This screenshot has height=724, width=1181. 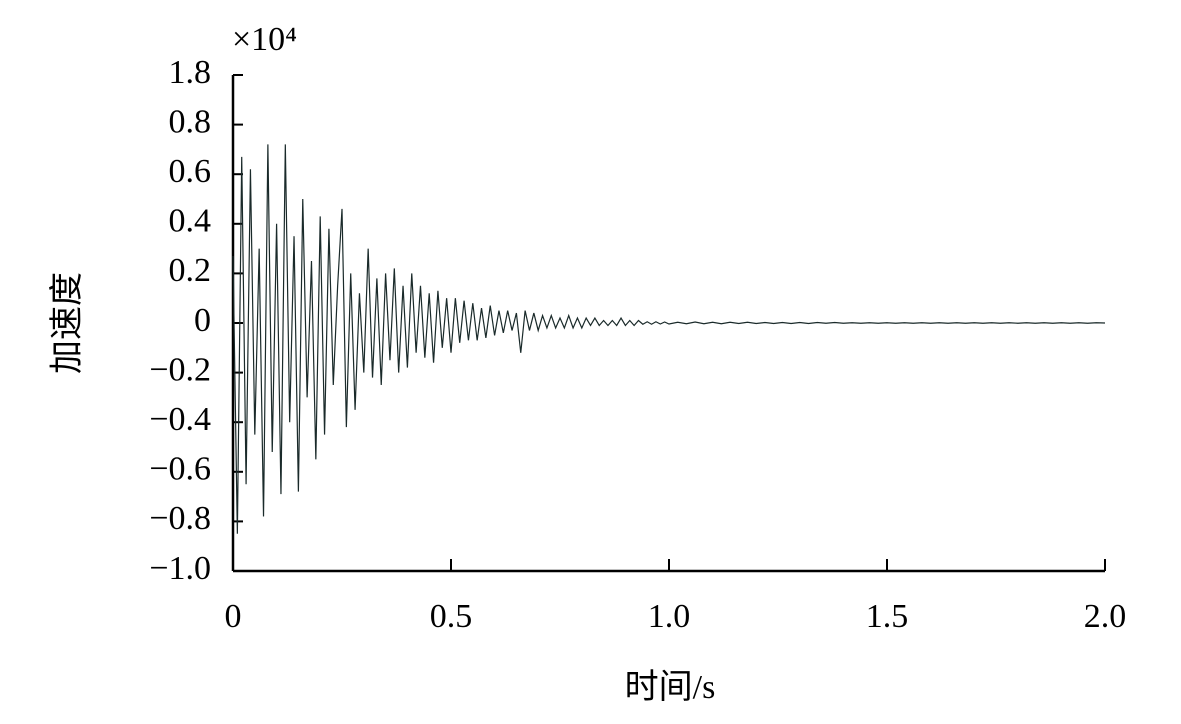 What do you see at coordinates (670, 687) in the screenshot?
I see `x-axis-label: 时间/s` at bounding box center [670, 687].